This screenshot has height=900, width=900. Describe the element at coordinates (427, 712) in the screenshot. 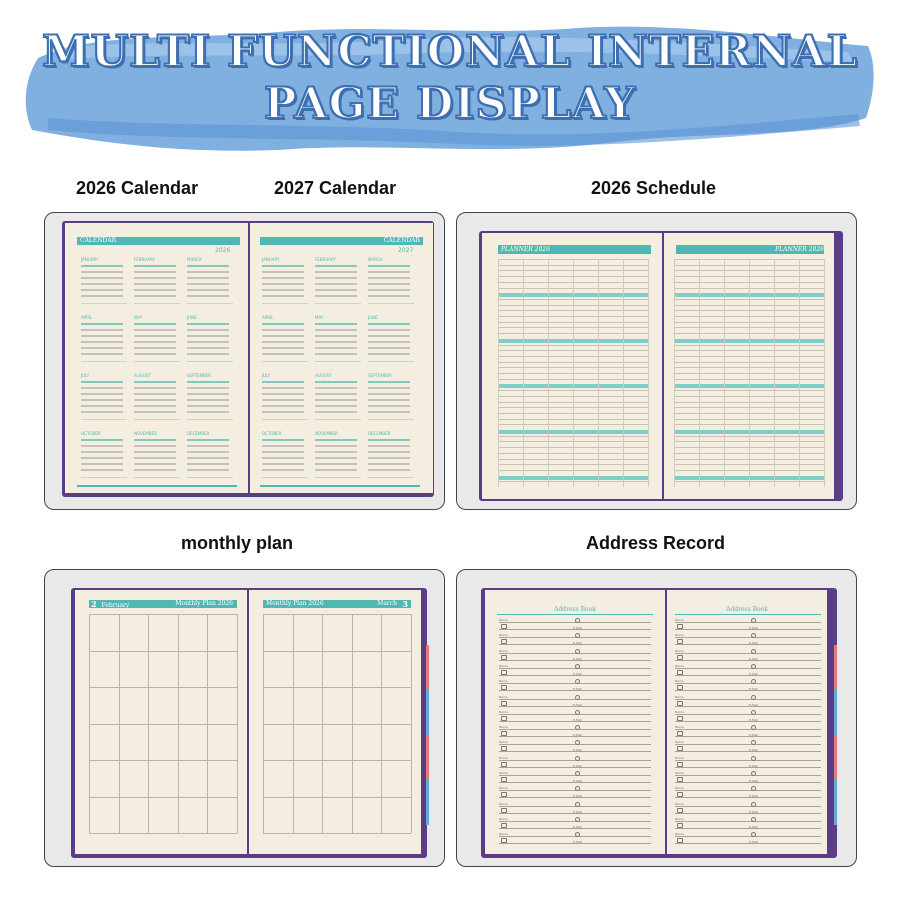

I see `index-tab-blue` at that location.